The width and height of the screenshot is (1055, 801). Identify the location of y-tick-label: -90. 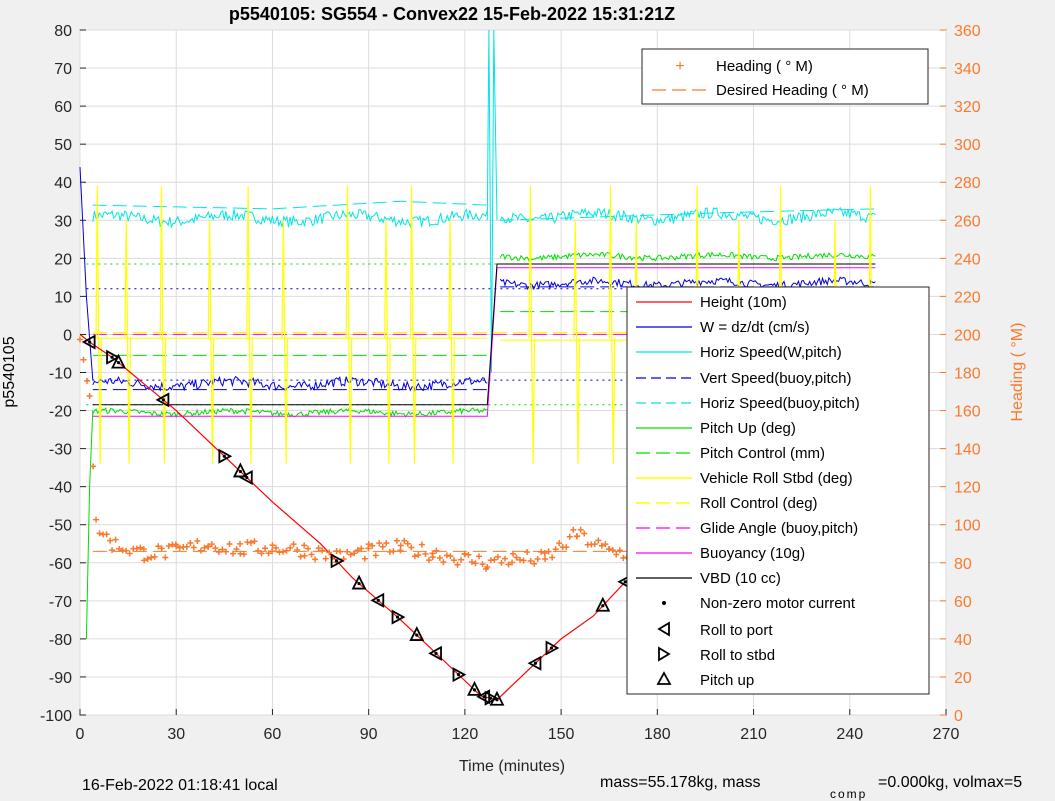
(60, 678).